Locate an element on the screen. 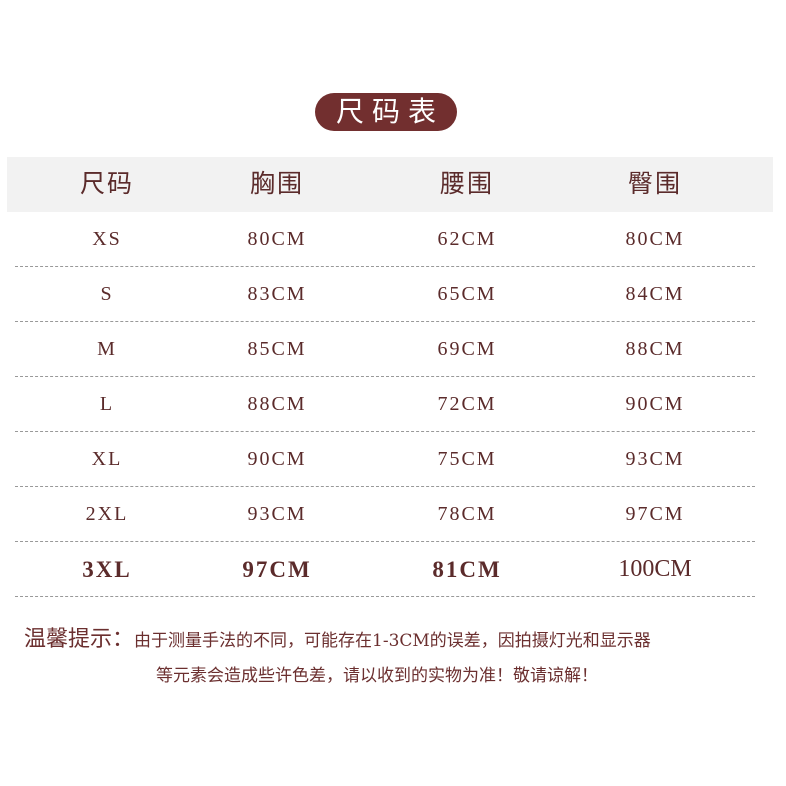  notice-line2: 等元素会造成些许色差，请以收到的实物为准！敬请谅解！ is located at coordinates (377, 676).